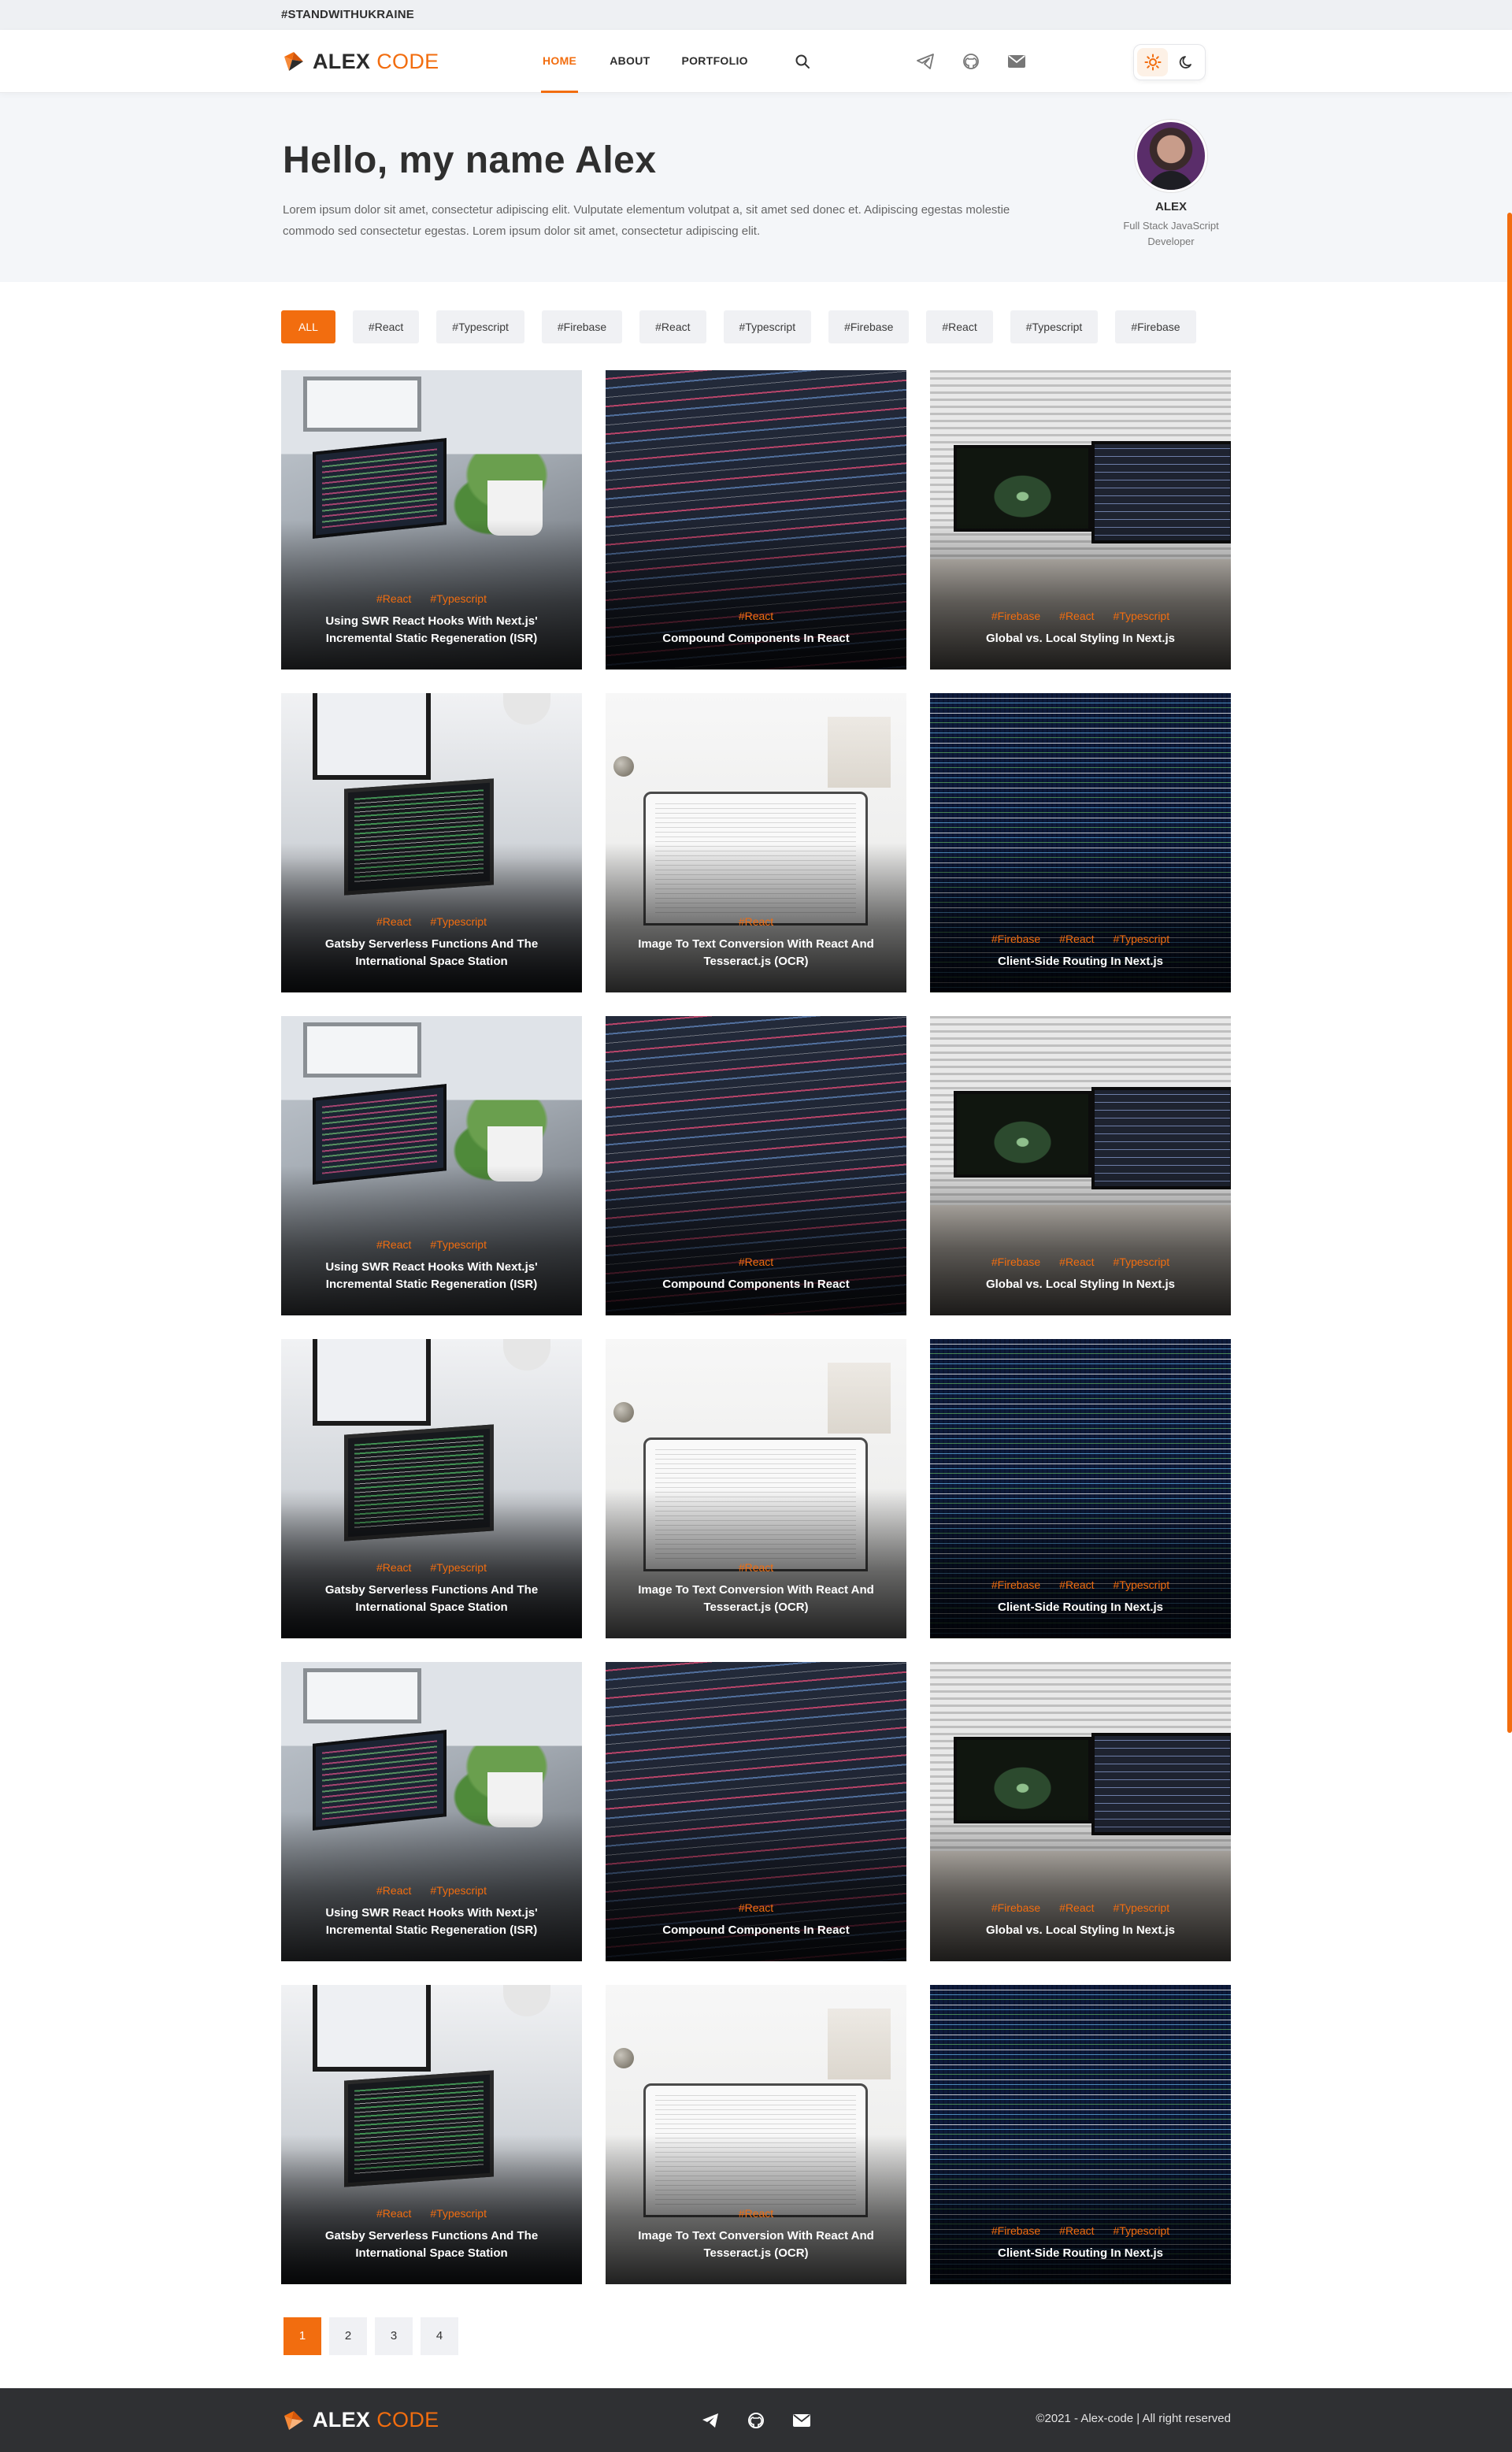 This screenshot has width=1512, height=2452. What do you see at coordinates (1186, 62) in the screenshot?
I see `moon-icon` at bounding box center [1186, 62].